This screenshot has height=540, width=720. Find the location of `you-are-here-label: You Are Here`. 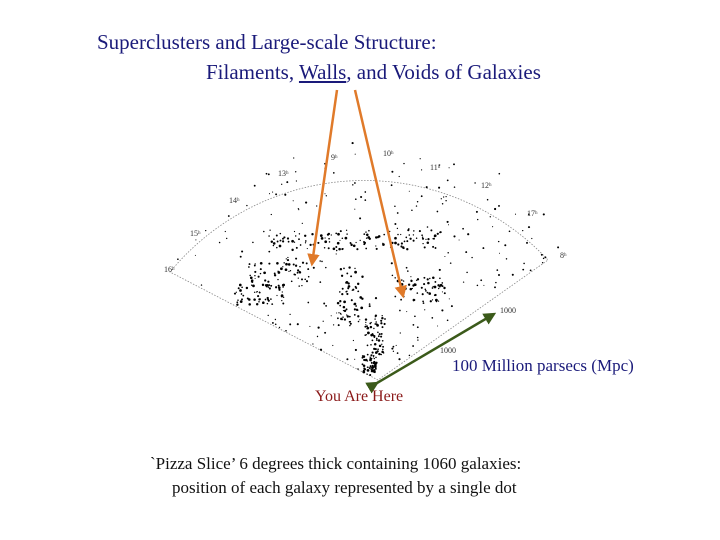

you-are-here-label: You Are Here is located at coordinates (359, 396).